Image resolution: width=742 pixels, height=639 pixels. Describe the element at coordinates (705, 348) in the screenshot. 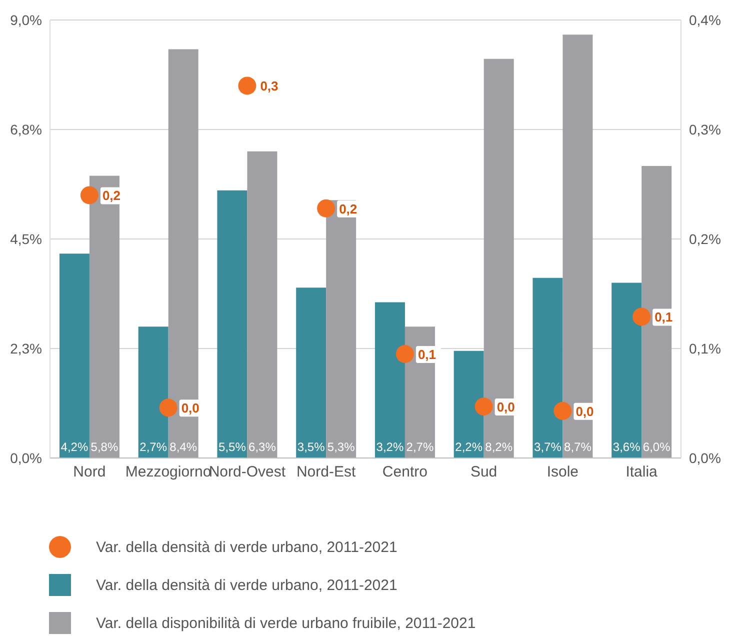

I see `y2-tick-label: 0,1%` at that location.